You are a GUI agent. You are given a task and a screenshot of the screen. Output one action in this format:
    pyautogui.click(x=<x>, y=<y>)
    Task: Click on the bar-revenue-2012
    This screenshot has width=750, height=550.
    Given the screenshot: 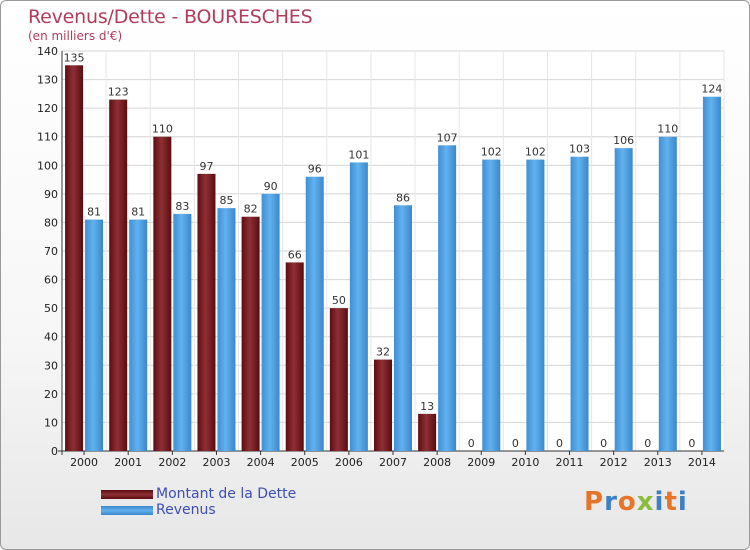 What is the action you would take?
    pyautogui.click(x=623, y=299)
    